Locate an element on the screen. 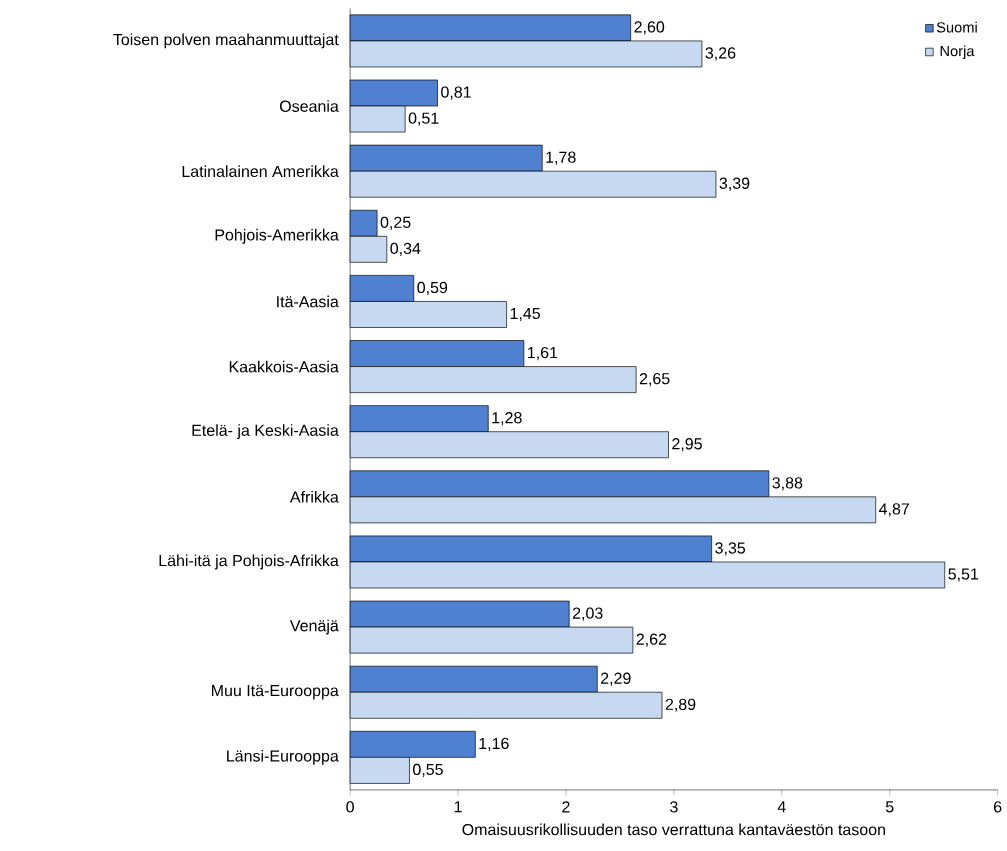 This screenshot has width=1007, height=851. y-tick-label: Muu Itä-Eurooppa is located at coordinates (275, 692).